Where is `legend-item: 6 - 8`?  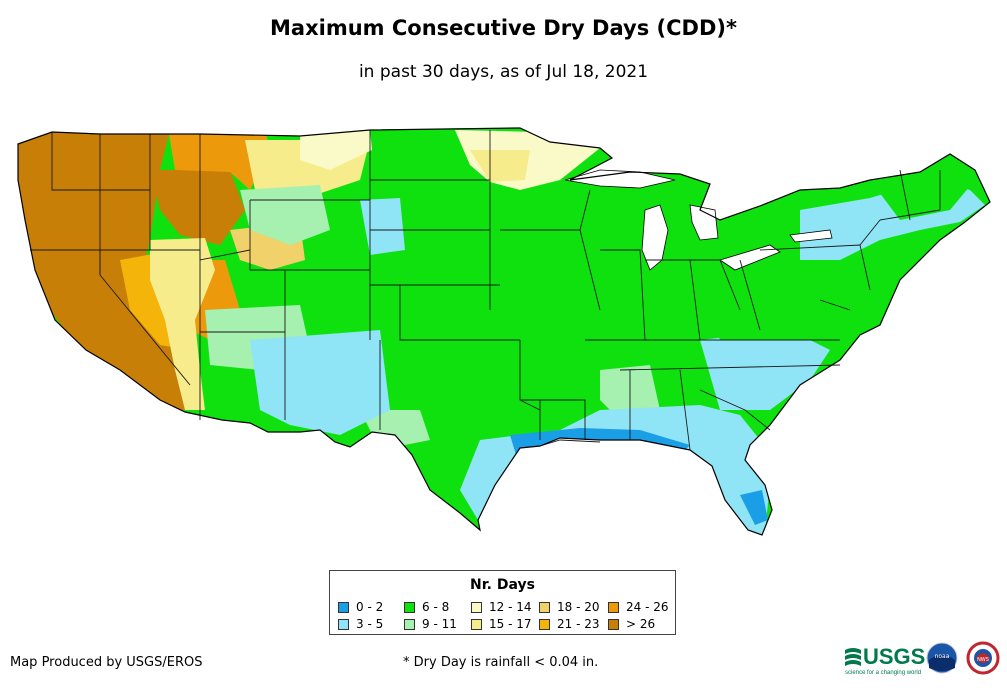
legend-item: 6 - 8 is located at coordinates (426, 607).